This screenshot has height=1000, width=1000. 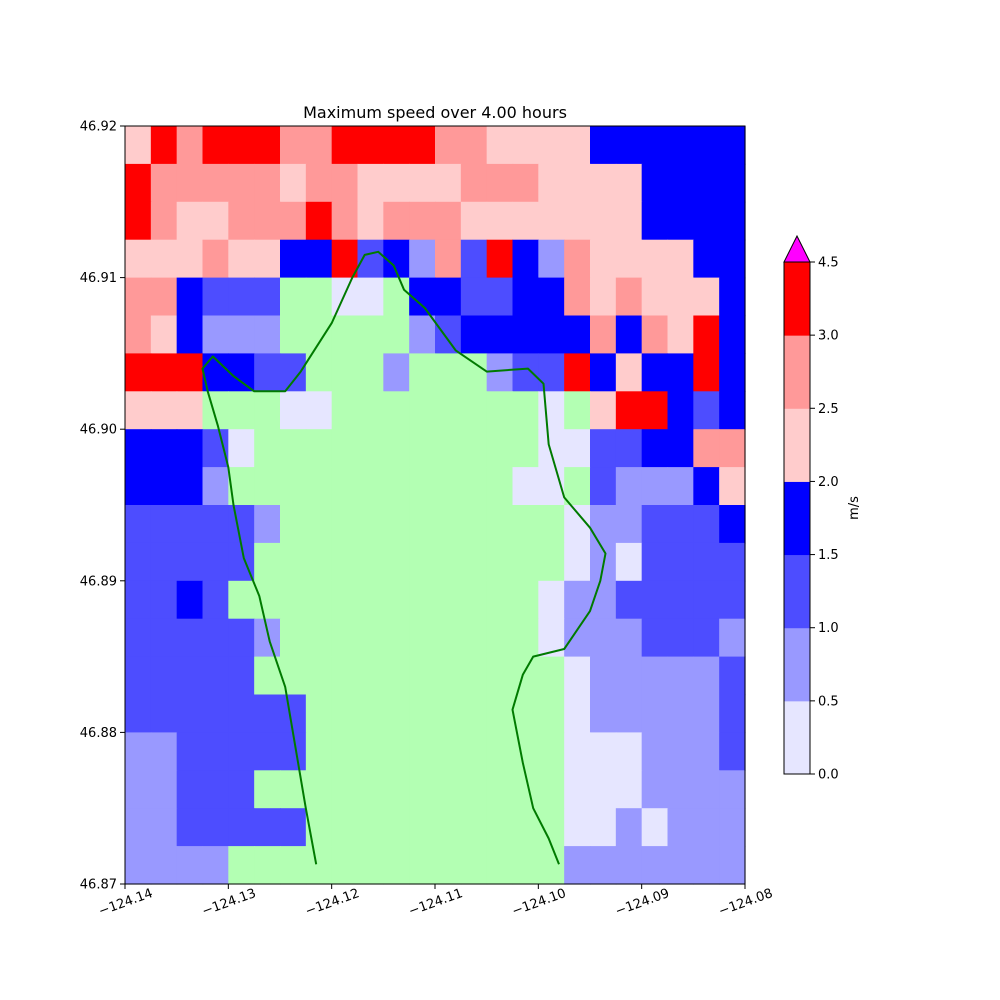 I want to click on x-tick-label: −124.11, so click(x=436, y=902).